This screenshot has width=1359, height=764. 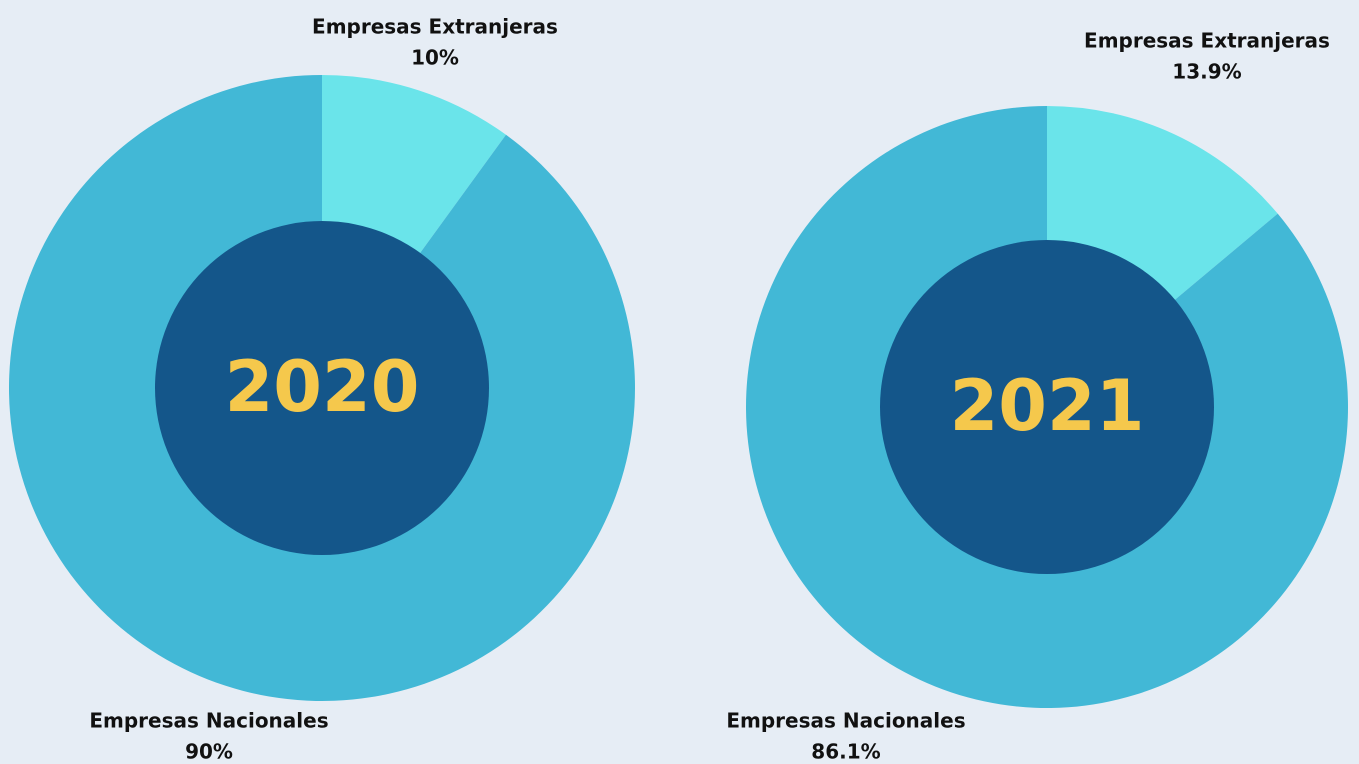 I want to click on chart-title: 2021, so click(x=1047, y=406).